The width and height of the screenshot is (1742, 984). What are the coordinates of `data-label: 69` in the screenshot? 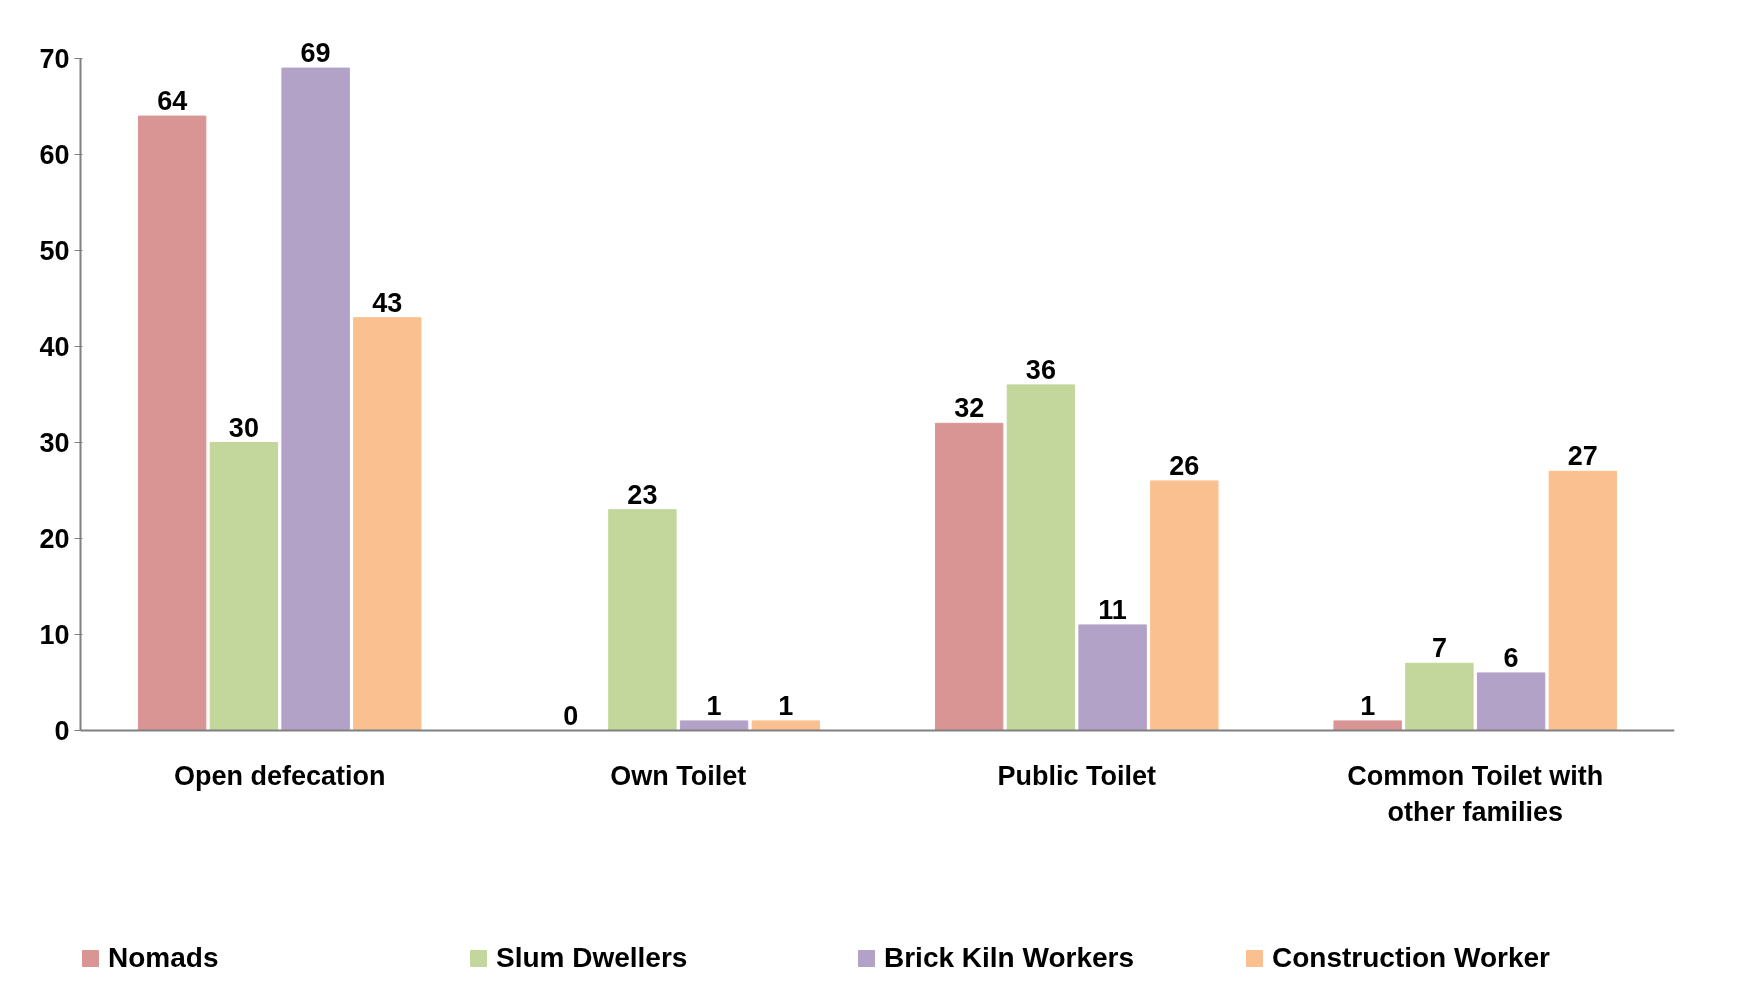 It's located at (315, 53).